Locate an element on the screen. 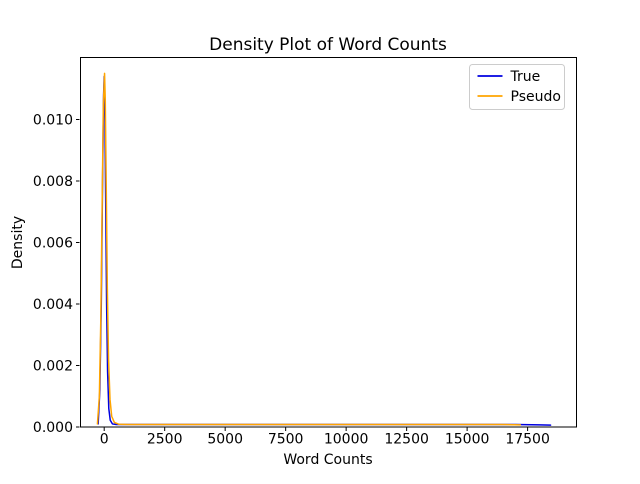  legend: True Pseudo is located at coordinates (517, 87).